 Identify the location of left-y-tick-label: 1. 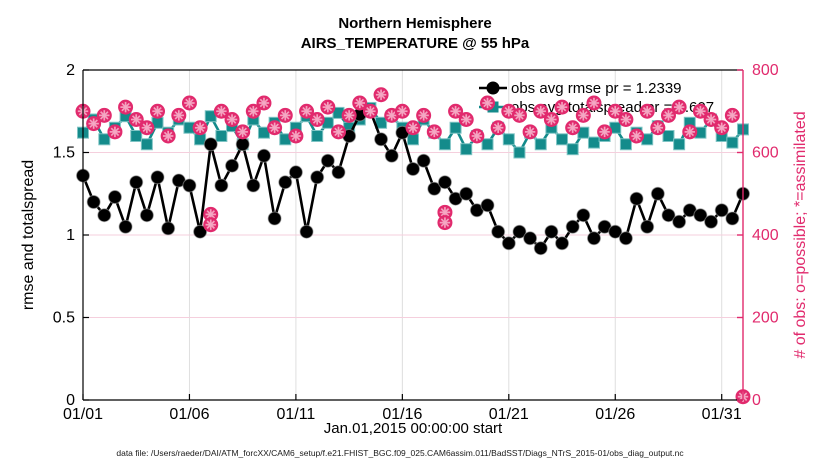
(70, 235).